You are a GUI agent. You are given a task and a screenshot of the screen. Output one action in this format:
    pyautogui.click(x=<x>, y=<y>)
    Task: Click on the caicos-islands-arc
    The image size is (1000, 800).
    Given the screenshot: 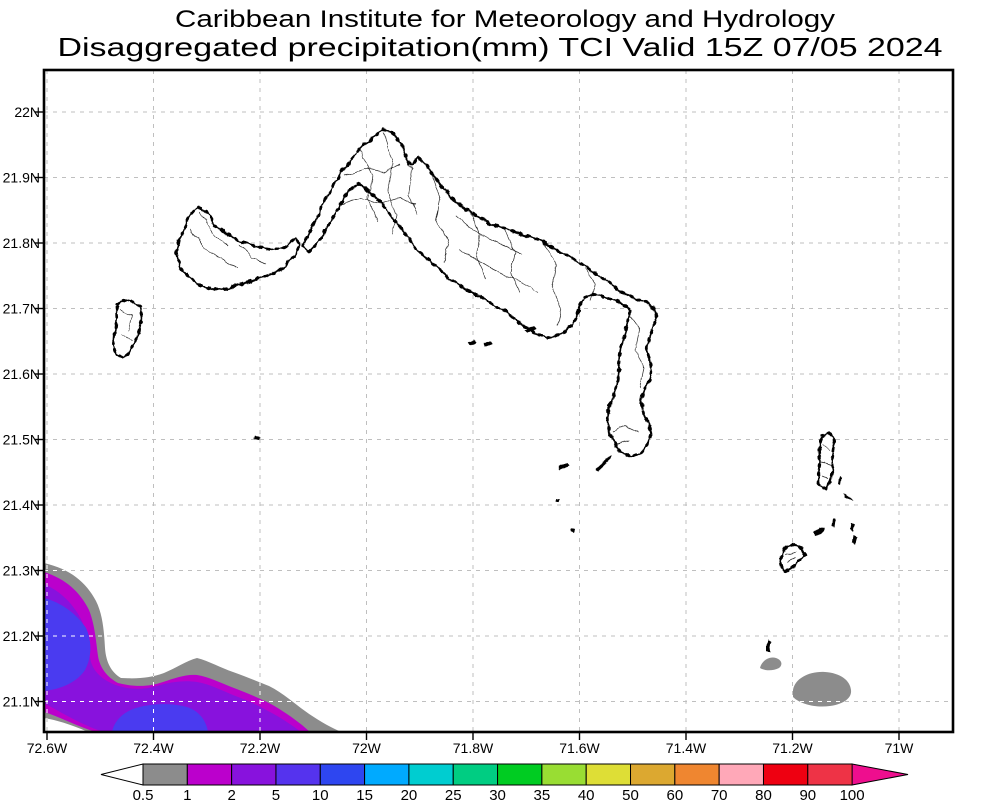 What is the action you would take?
    pyautogui.click(x=480, y=293)
    